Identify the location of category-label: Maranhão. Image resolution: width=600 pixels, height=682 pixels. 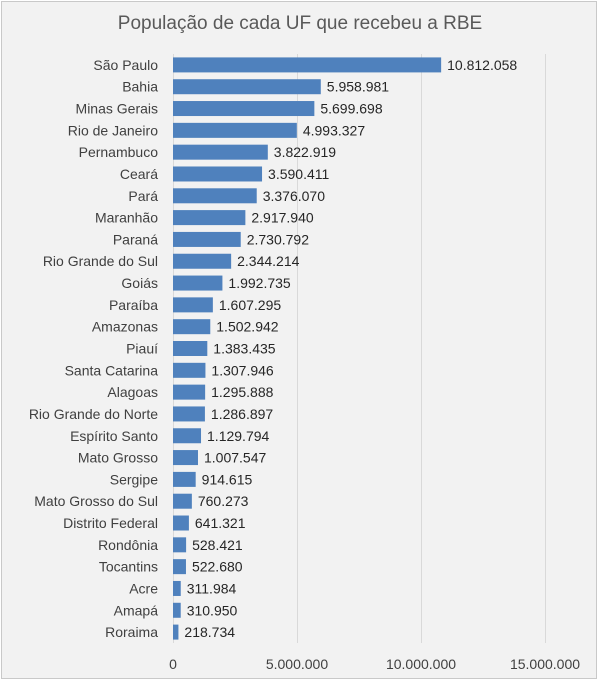
(126, 218).